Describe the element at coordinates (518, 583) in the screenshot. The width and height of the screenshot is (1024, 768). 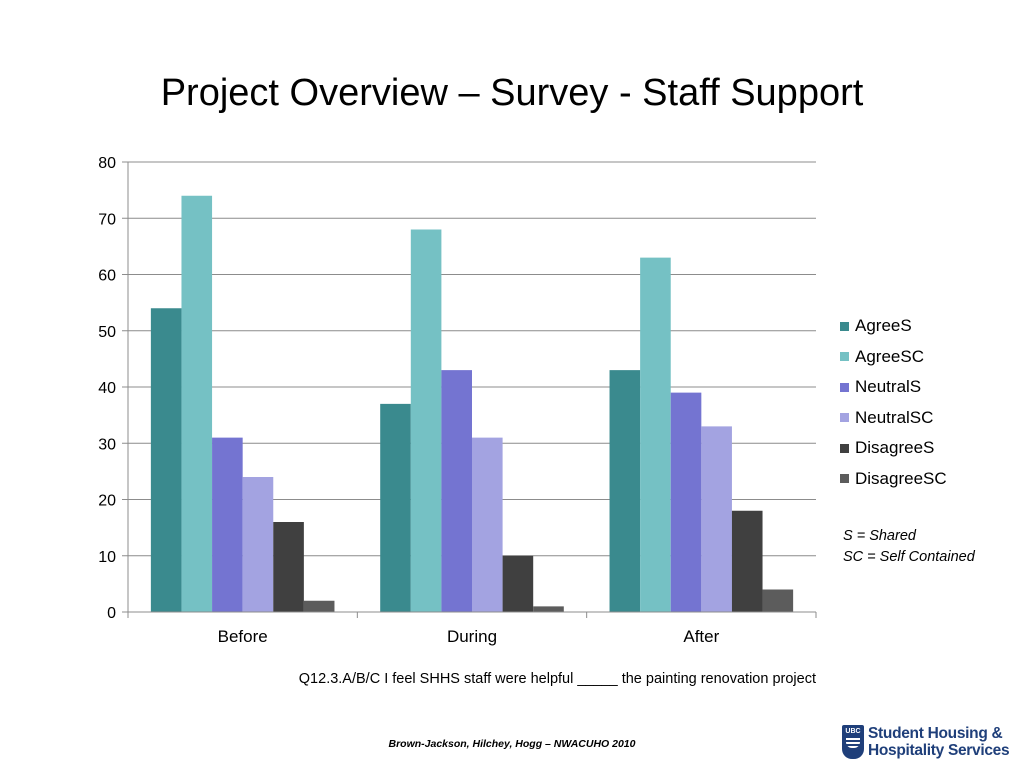
I see `bar-disagrees-during` at that location.